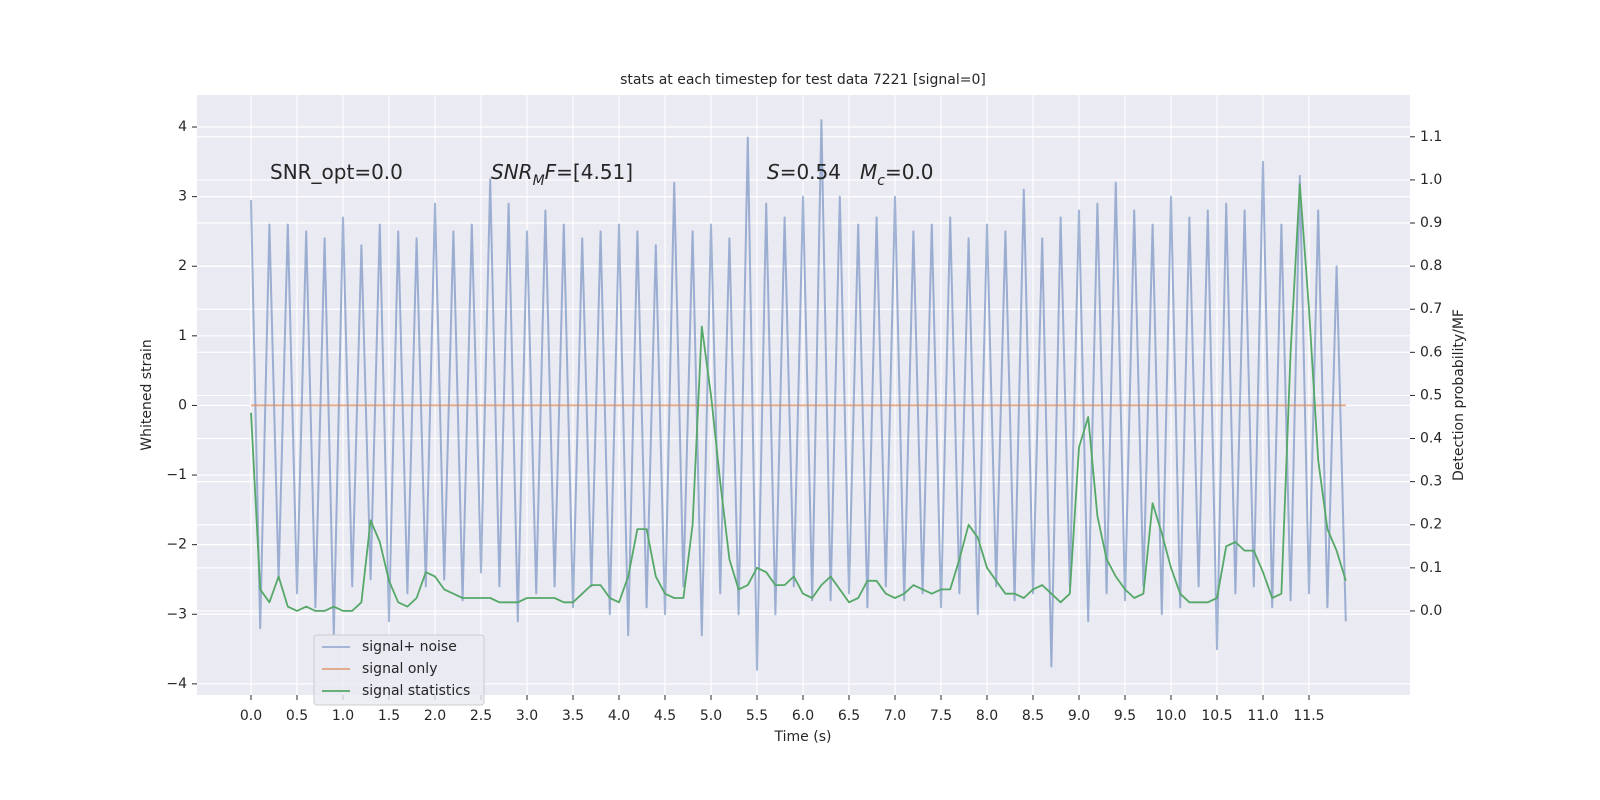 The height and width of the screenshot is (800, 1600). I want to click on annotation-part: SNR_opt=0.0, so click(336, 172).